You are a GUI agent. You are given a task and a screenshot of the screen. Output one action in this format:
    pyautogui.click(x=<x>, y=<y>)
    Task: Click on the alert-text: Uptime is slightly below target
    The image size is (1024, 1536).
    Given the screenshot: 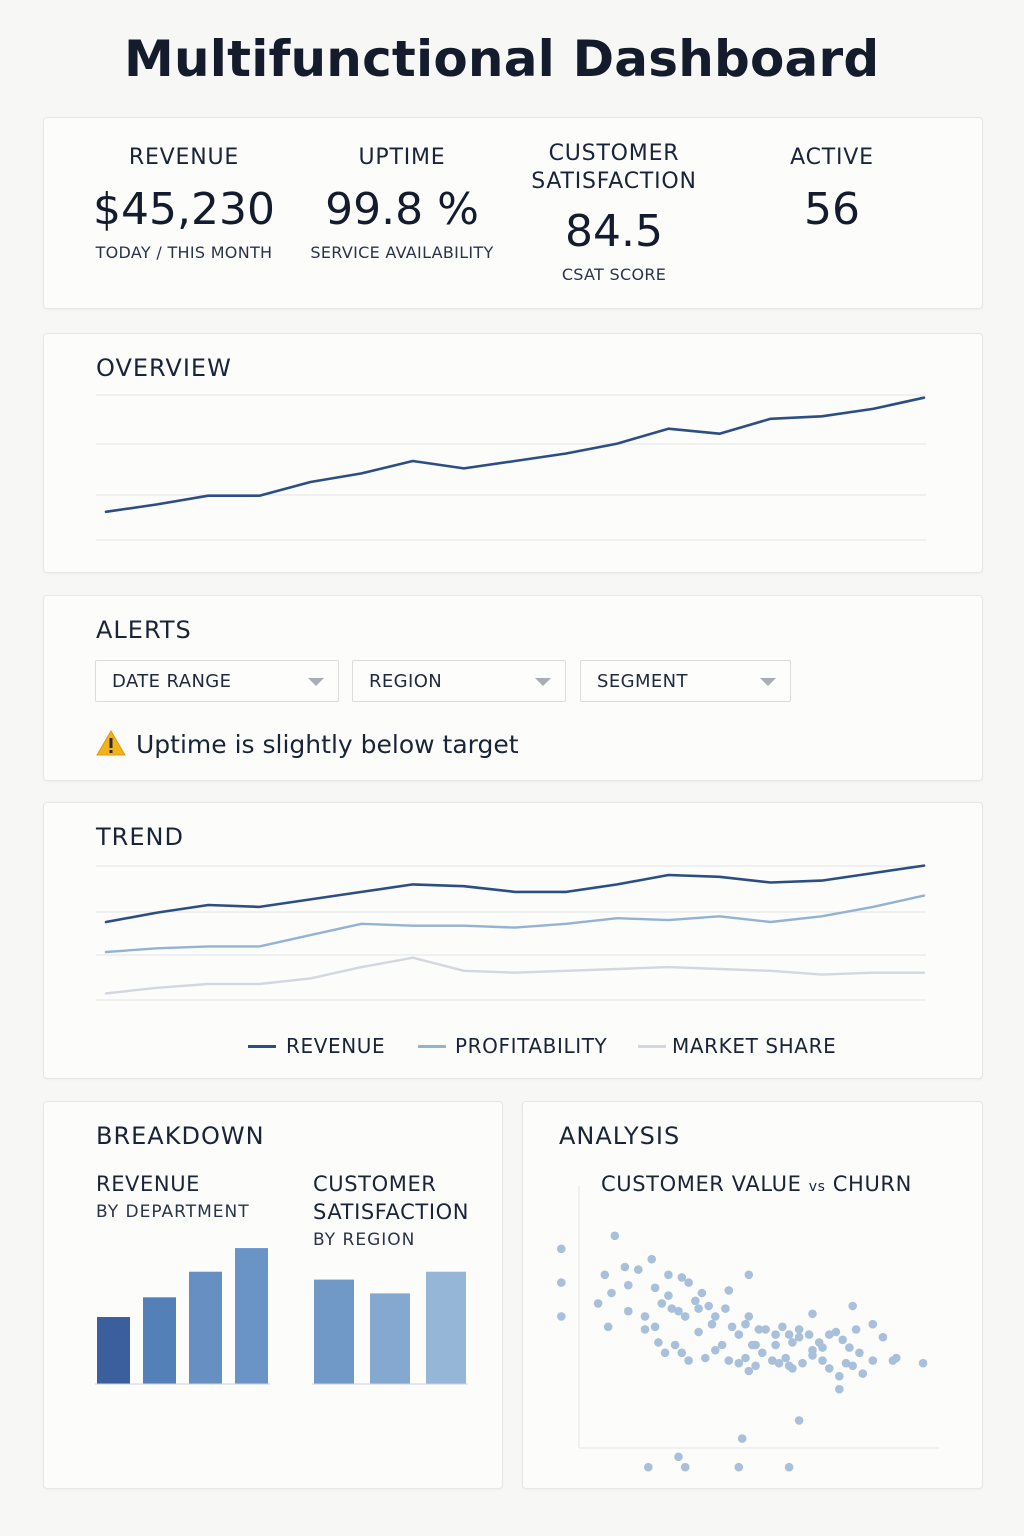 What is the action you would take?
    pyautogui.click(x=327, y=744)
    